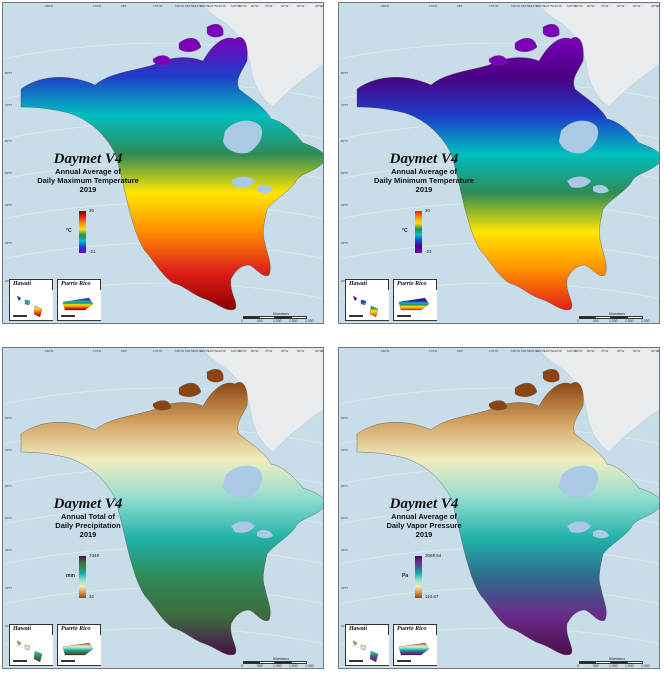 The image size is (664, 673). I want to click on latitude-label: 80°N, so click(8, 73).